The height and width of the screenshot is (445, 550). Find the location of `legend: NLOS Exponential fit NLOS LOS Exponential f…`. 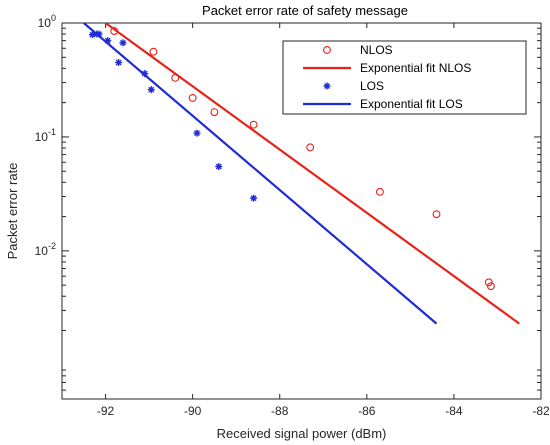

legend: NLOS Exponential fit NLOS LOS Exponential f… is located at coordinates (404, 77).